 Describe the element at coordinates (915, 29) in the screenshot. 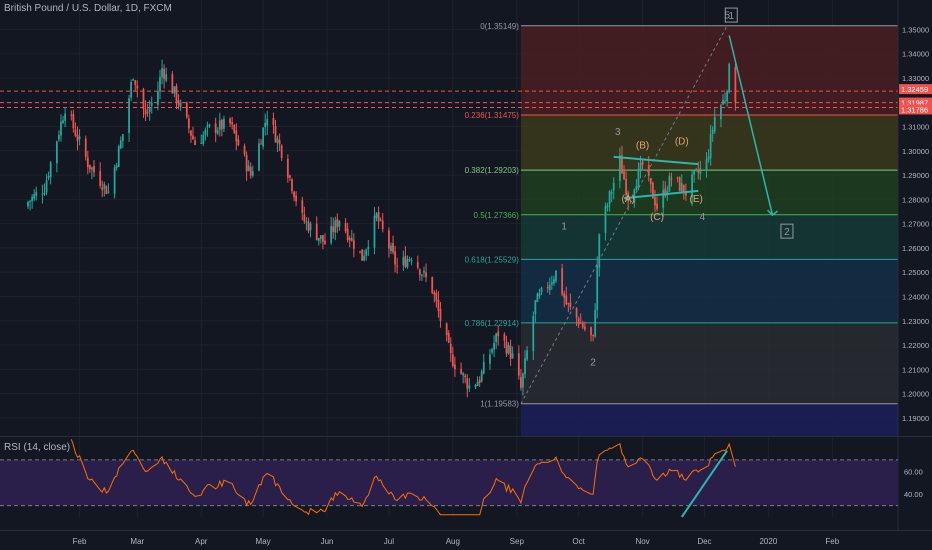

I see `y-tick-label: 1.35000` at that location.